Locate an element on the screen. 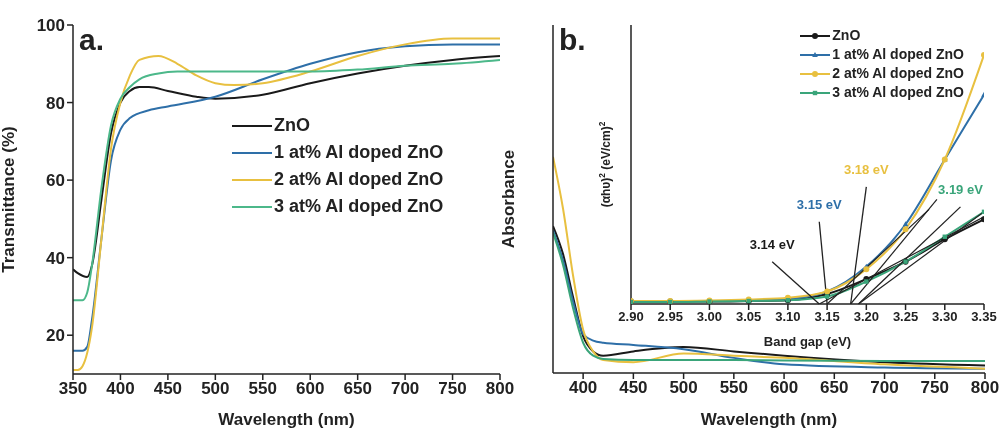  annotation: 3.19 eV is located at coordinates (961, 190).